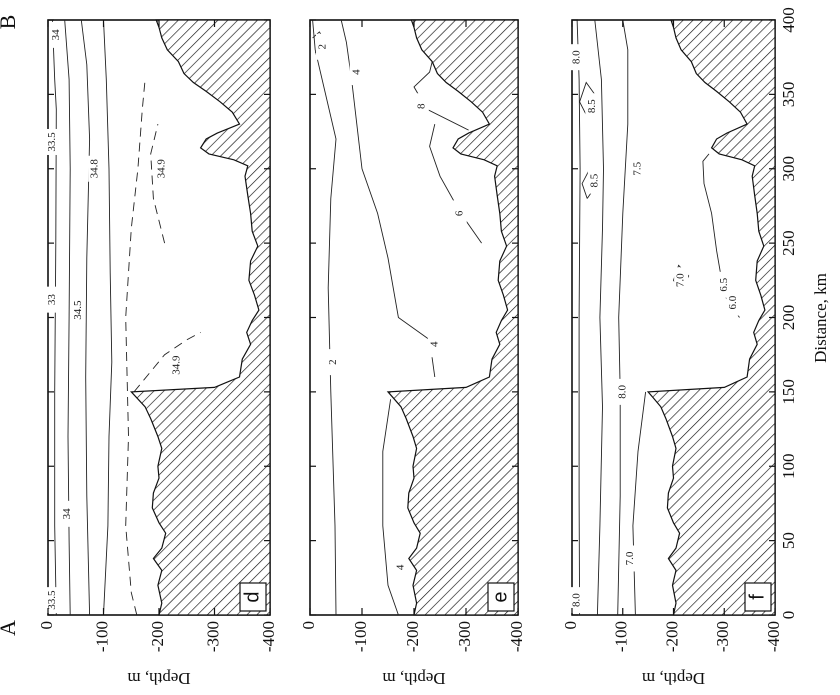  I want to click on distance-axis: 0 50 100 150 200 250 300 350 400, so click(788, 313).